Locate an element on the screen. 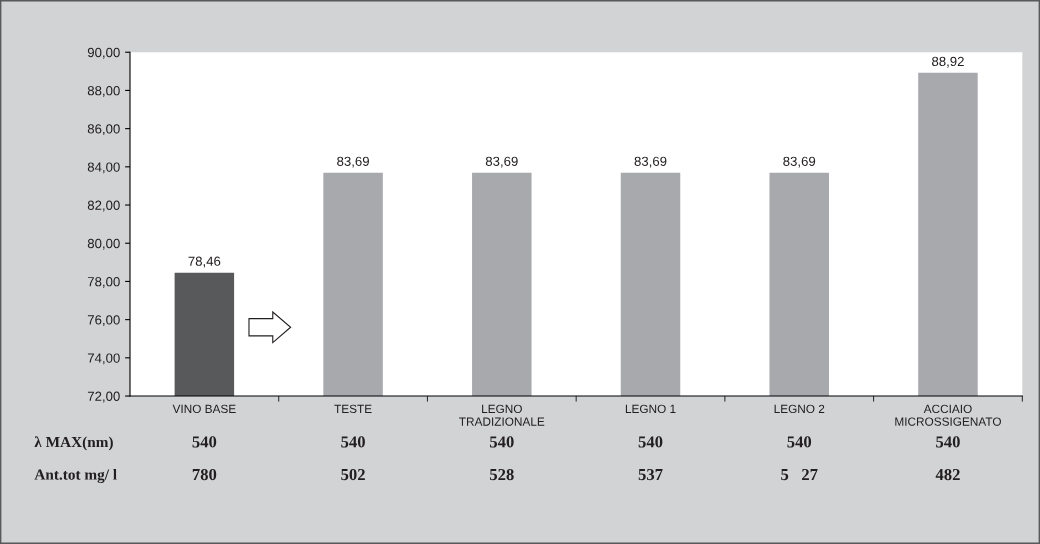 This screenshot has width=1040, height=544. y-tick-label: 74,00 is located at coordinates (103, 359).